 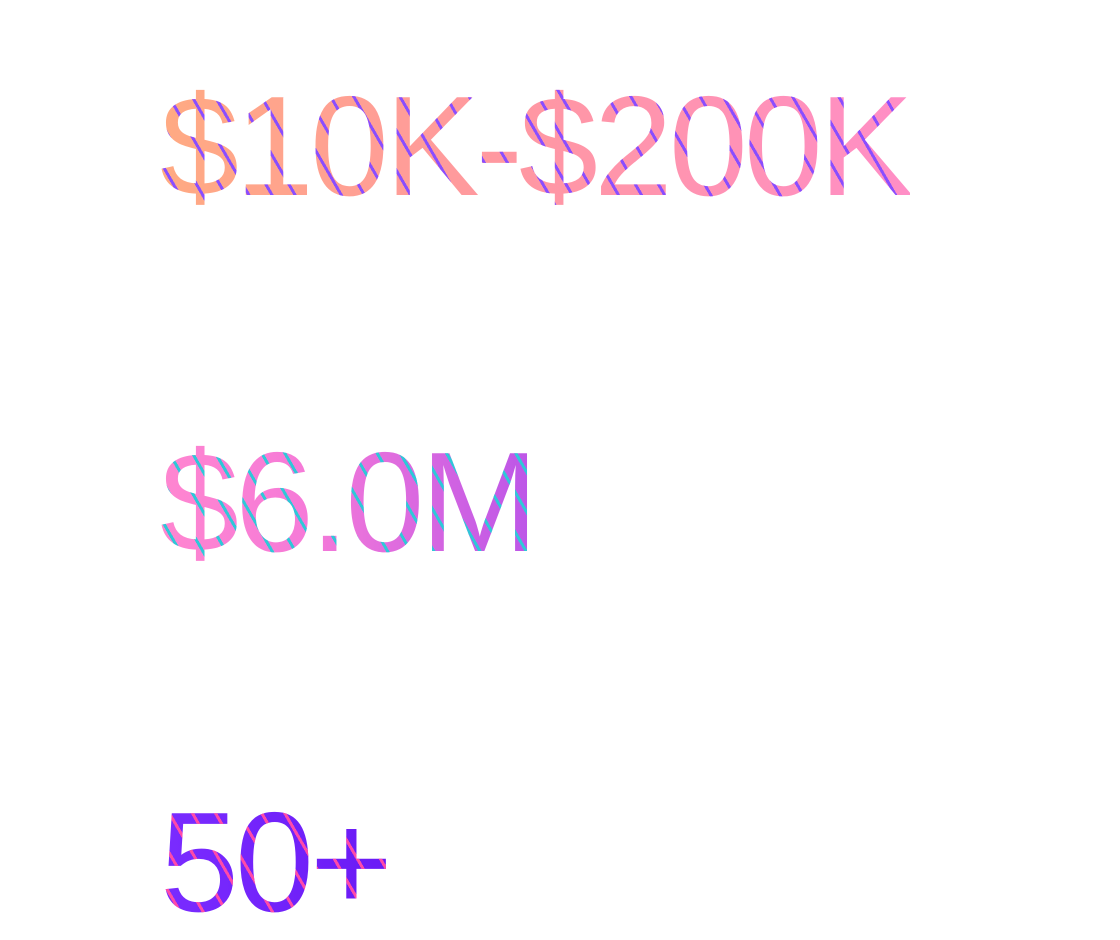 What do you see at coordinates (535, 146) in the screenshot?
I see `stat-value-range: $10K-$200K` at bounding box center [535, 146].